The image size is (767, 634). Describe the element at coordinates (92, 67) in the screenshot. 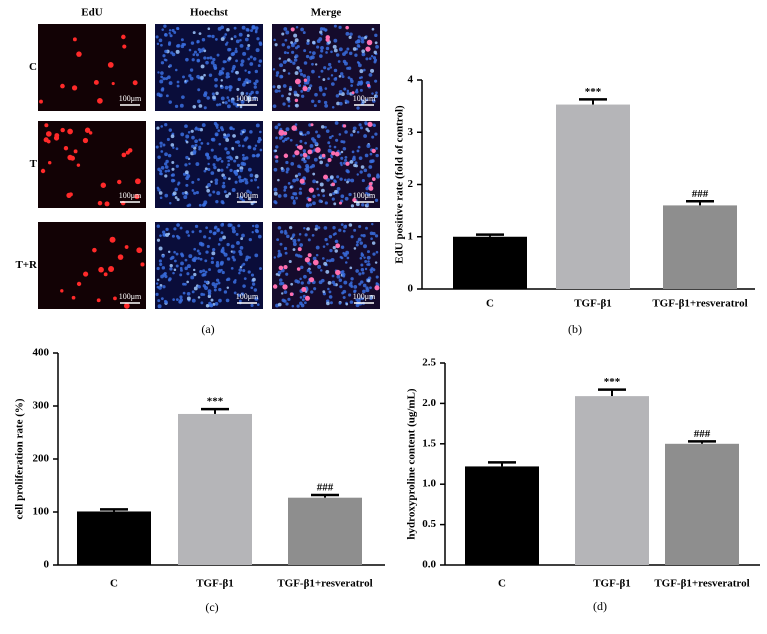

I see `micrograph` at that location.